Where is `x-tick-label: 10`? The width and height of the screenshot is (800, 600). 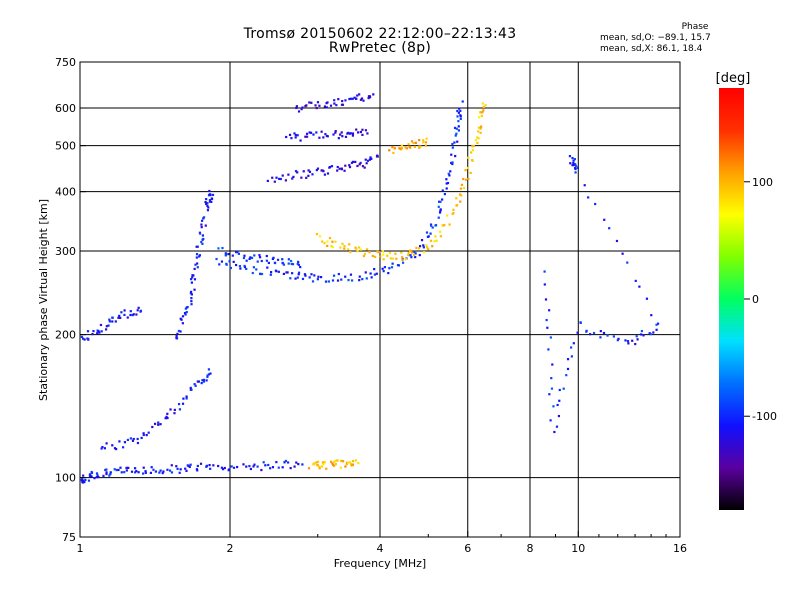 x-tick-label: 10 is located at coordinates (578, 548).